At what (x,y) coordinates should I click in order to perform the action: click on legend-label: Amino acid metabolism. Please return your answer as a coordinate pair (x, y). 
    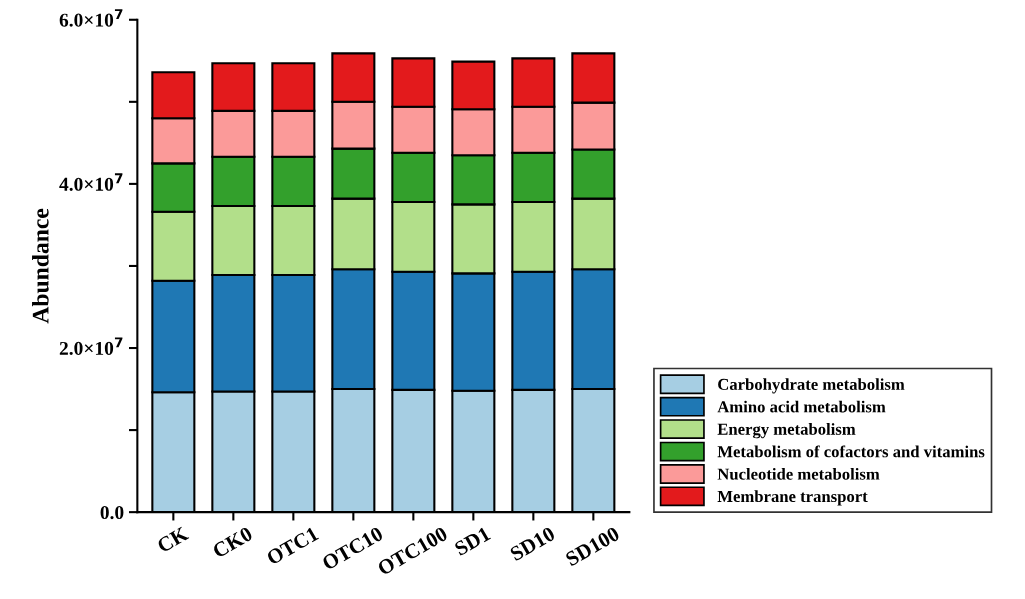
    Looking at the image, I should click on (801, 406).